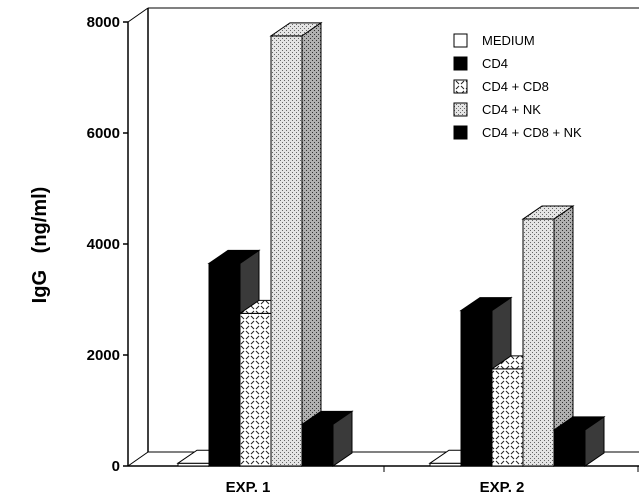  I want to click on category-labels: EXP. 1 EXP. 2, so click(432, 481).